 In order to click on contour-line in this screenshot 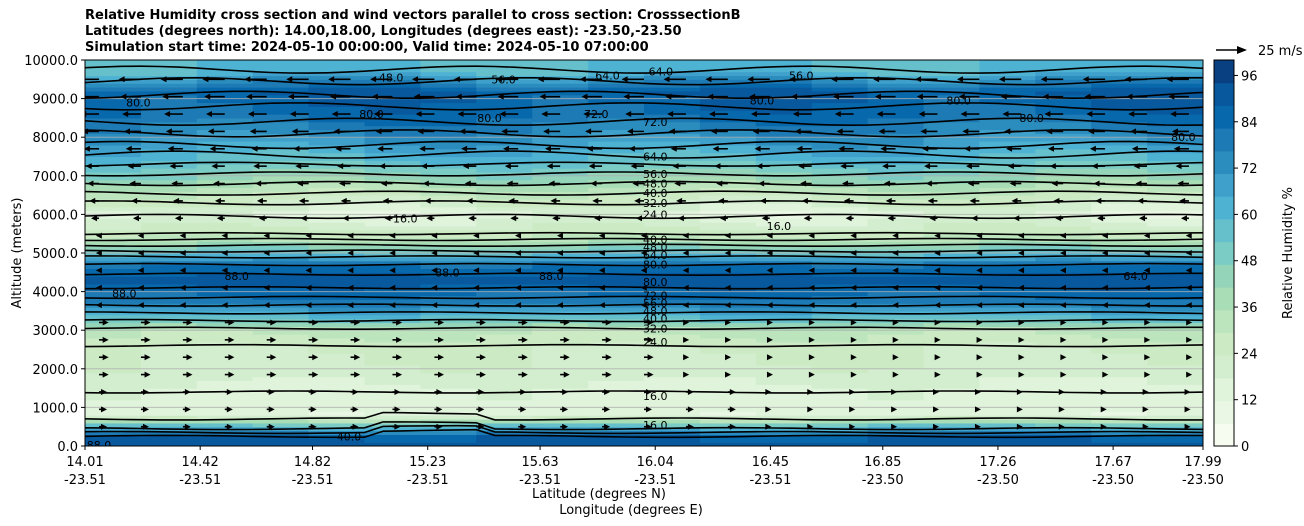, I will do `click(644, 416)`.